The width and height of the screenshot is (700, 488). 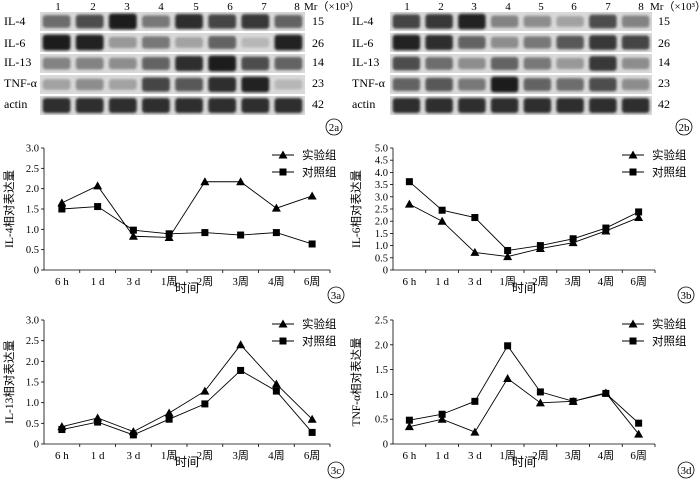 I want to click on mr-label: Mr（×10³）, so click(x=675, y=6).